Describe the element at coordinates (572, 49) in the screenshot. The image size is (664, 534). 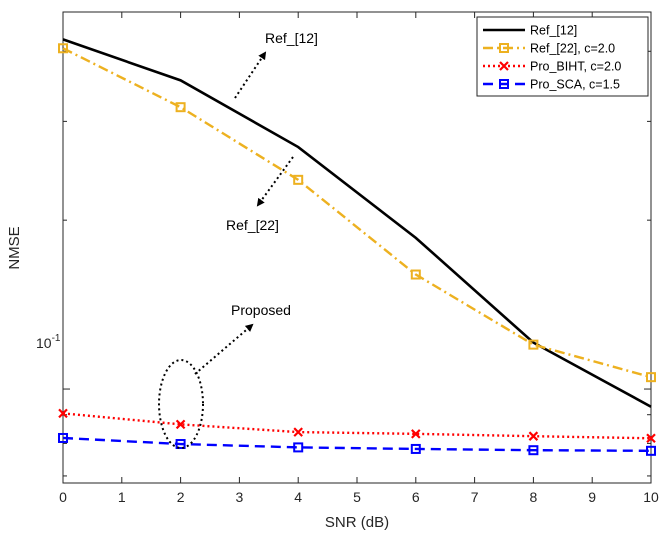
I see `legend-label-1: Ref_[22], c=2.0` at that location.